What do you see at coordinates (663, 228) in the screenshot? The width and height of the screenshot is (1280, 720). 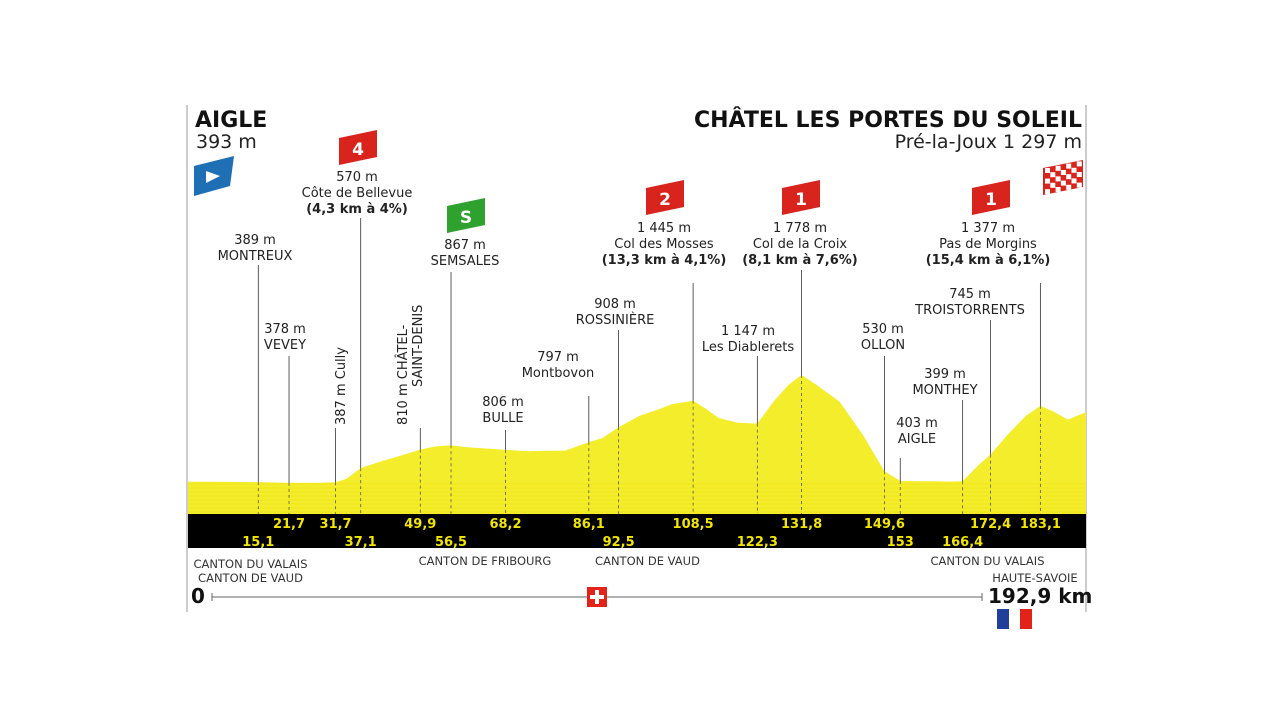 I see `point-altitude: 1 445 m` at bounding box center [663, 228].